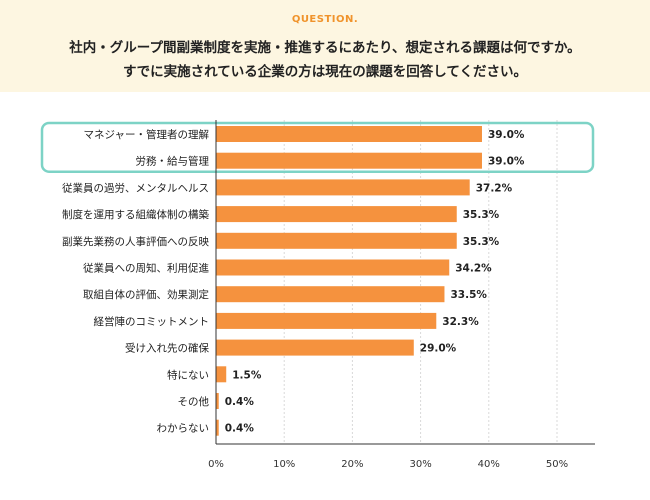 The image size is (650, 500). I want to click on question-text-line-1: 社内・グループ間副業制度を実施・推進するにあたり、想定される課題は何ですか。, so click(325, 48).